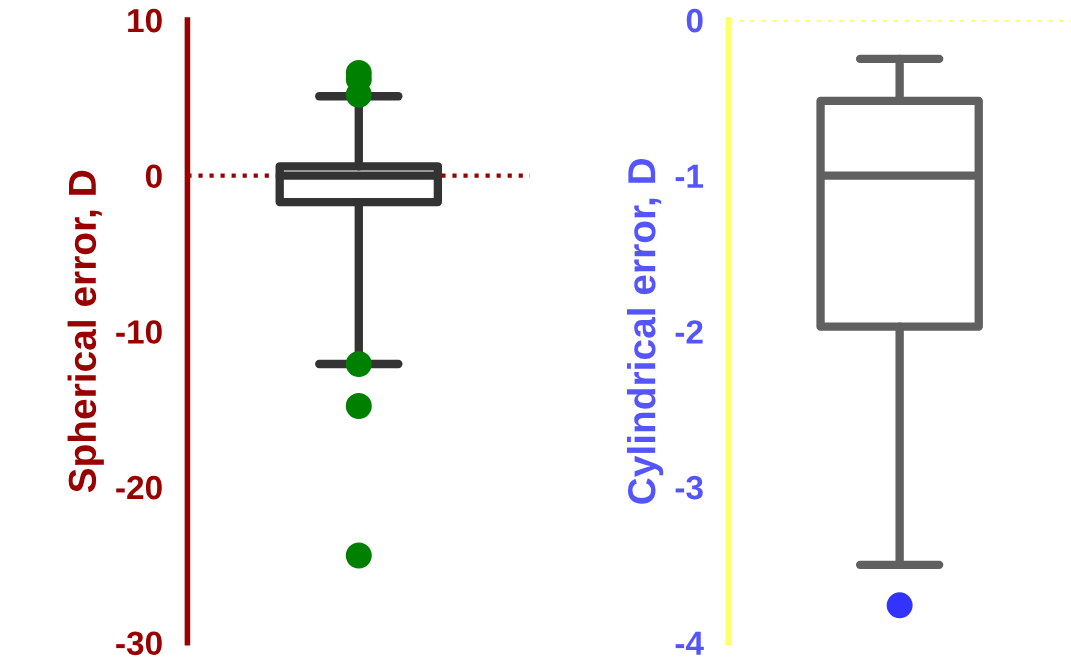 The image size is (1071, 666). Describe the element at coordinates (689, 332) in the screenshot. I see `y-tick-label: -2` at that location.